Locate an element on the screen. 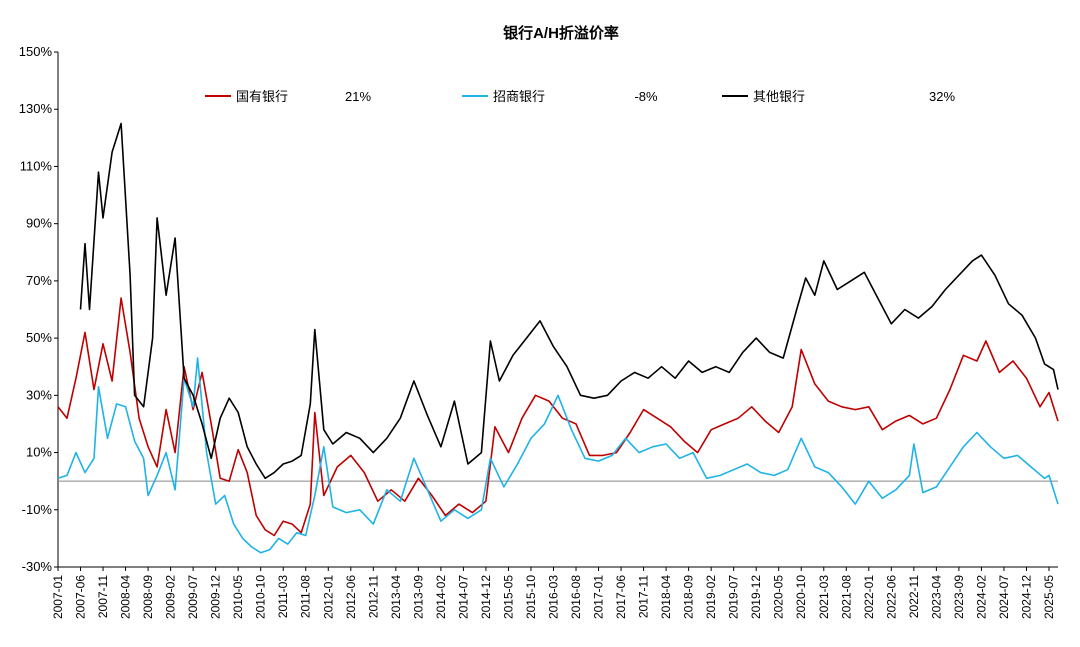  legend-label-2: 招商银行 is located at coordinates (519, 96).